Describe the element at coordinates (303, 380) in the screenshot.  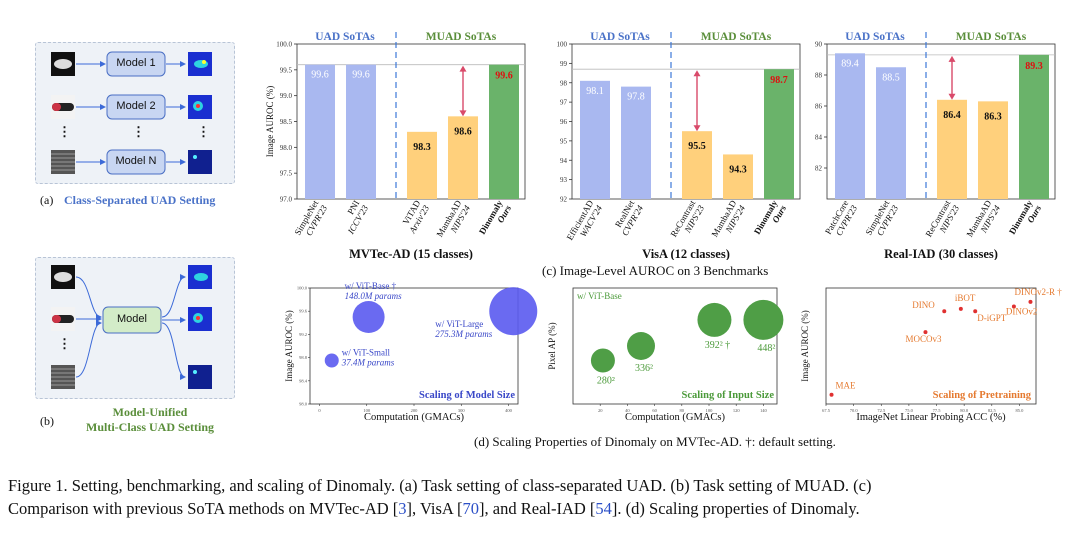
I see `y-tick-label: 98.4` at that location.